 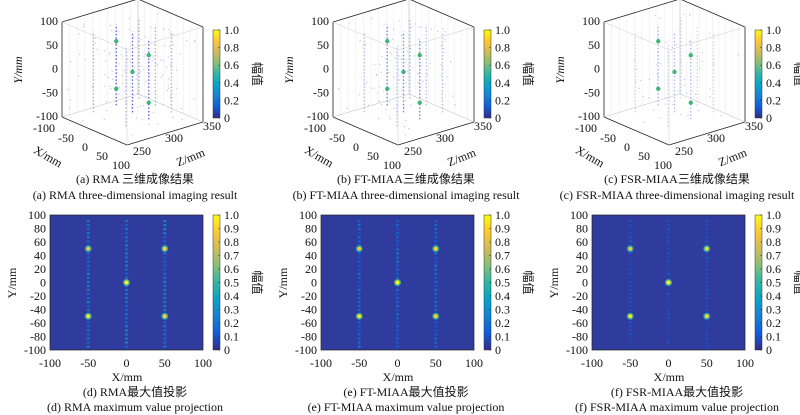 I want to click on y-tick-label: 60, so click(x=40, y=242).